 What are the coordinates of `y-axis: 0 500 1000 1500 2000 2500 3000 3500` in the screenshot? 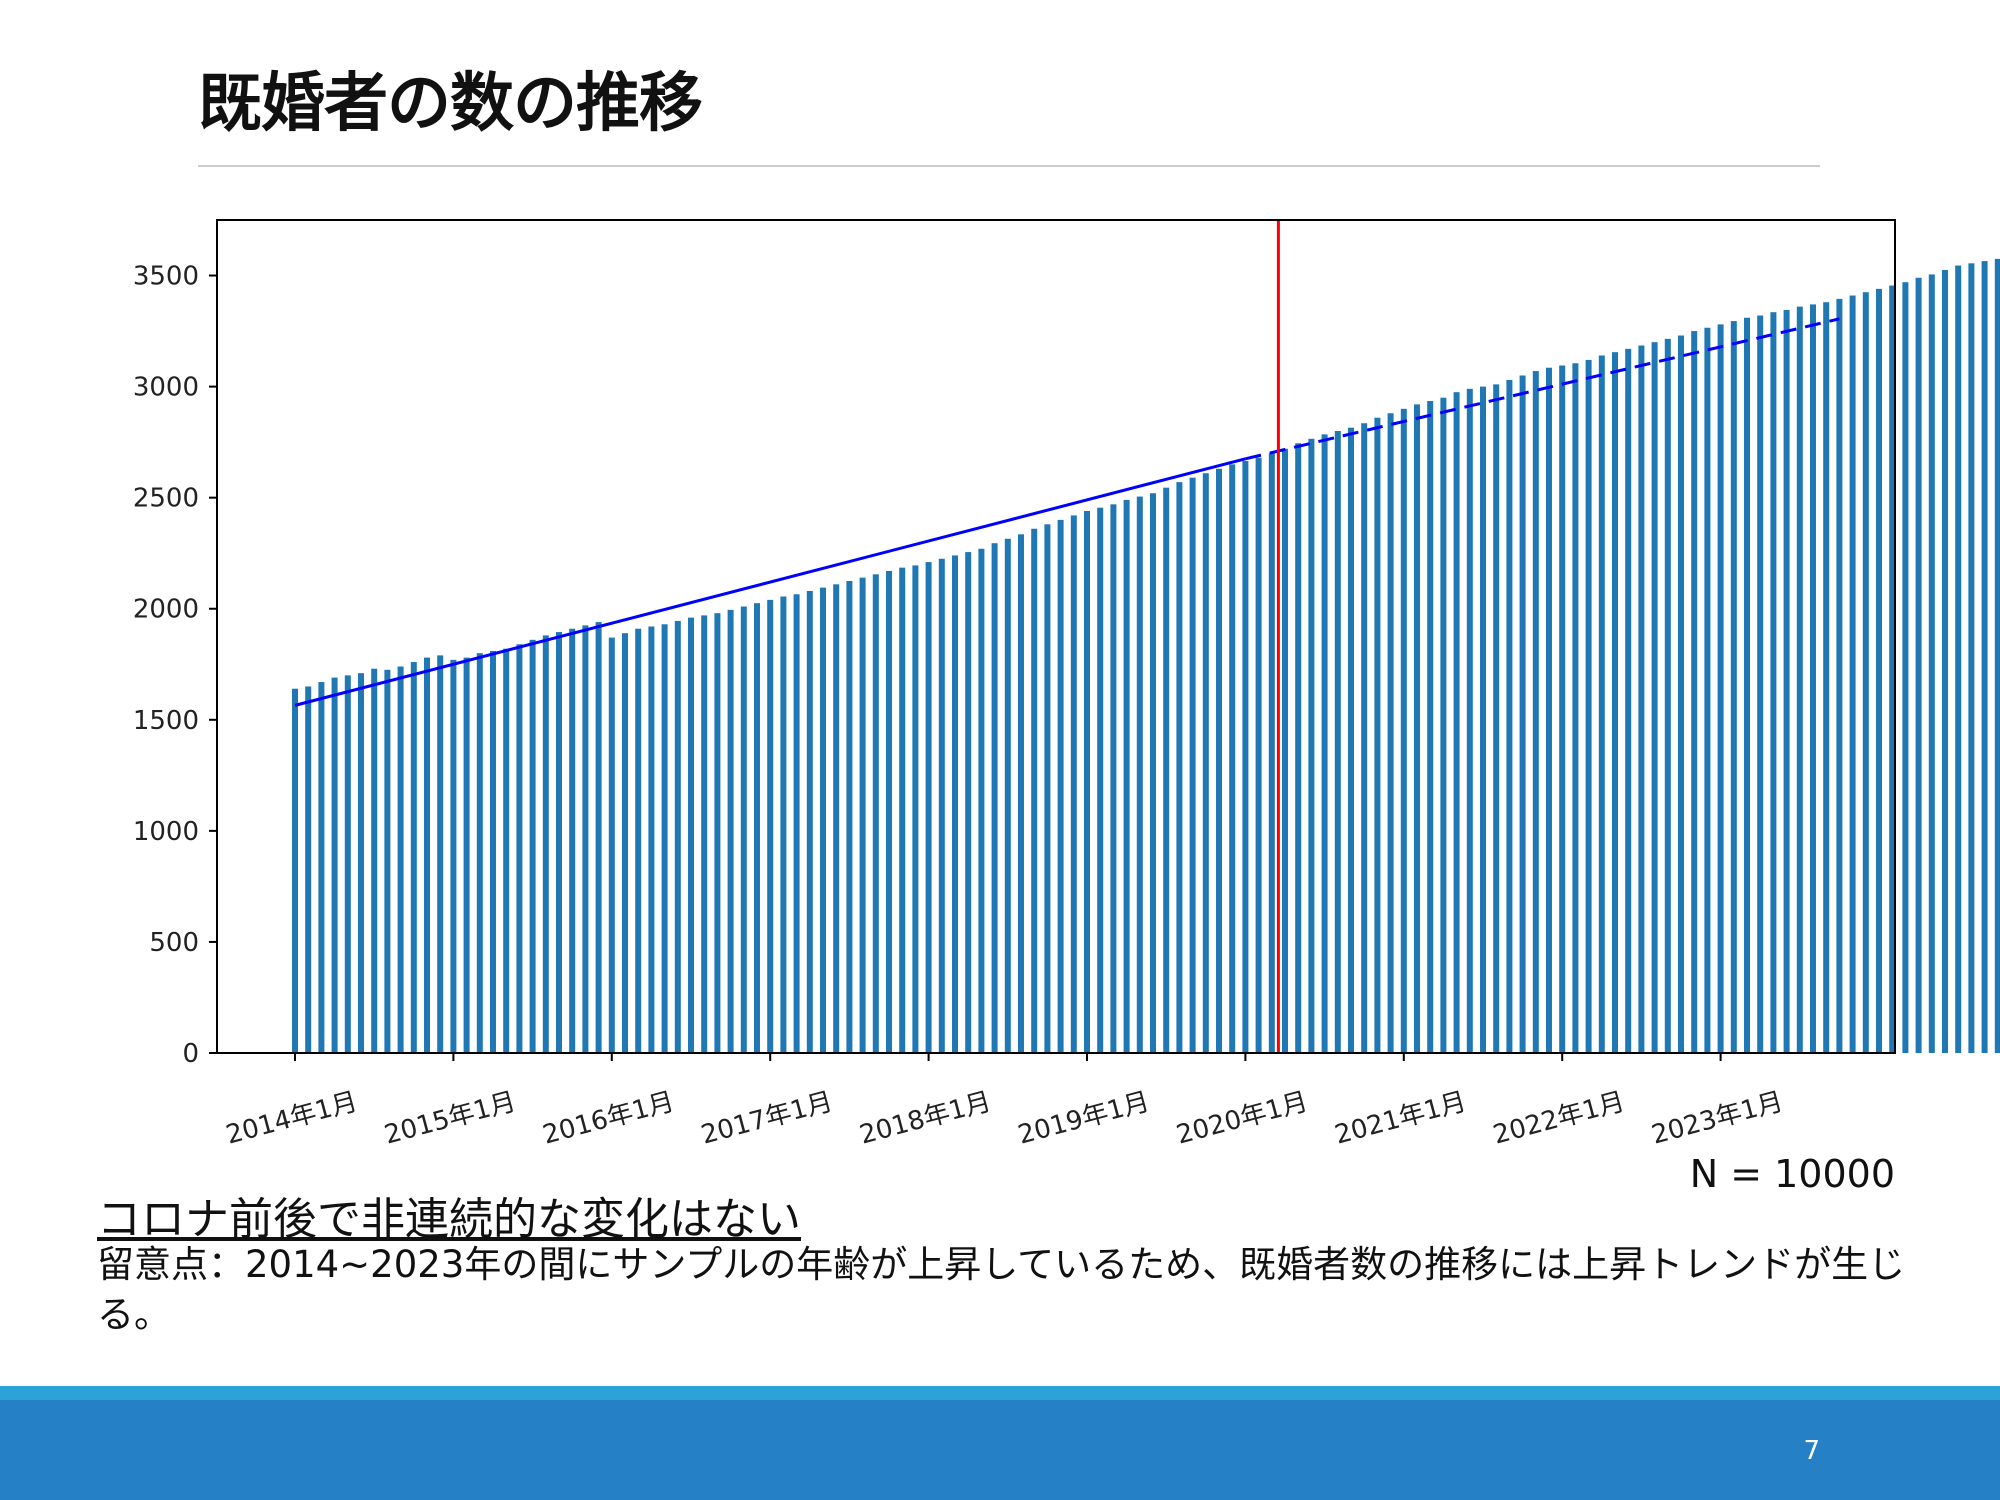 It's located at (175, 665).